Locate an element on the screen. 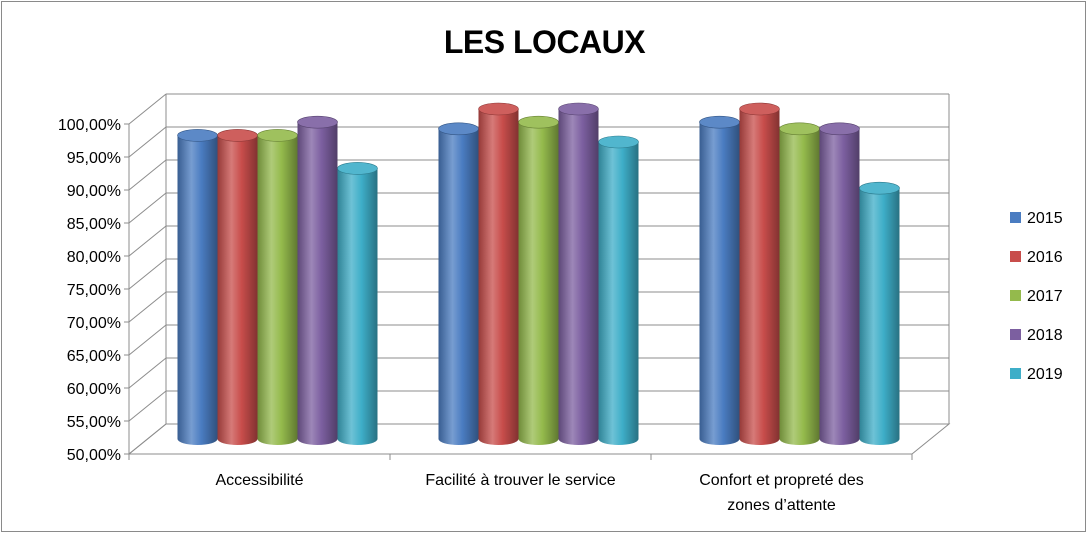 This screenshot has height=535, width=1089. y-tick-label: 100,00% is located at coordinates (89, 125).